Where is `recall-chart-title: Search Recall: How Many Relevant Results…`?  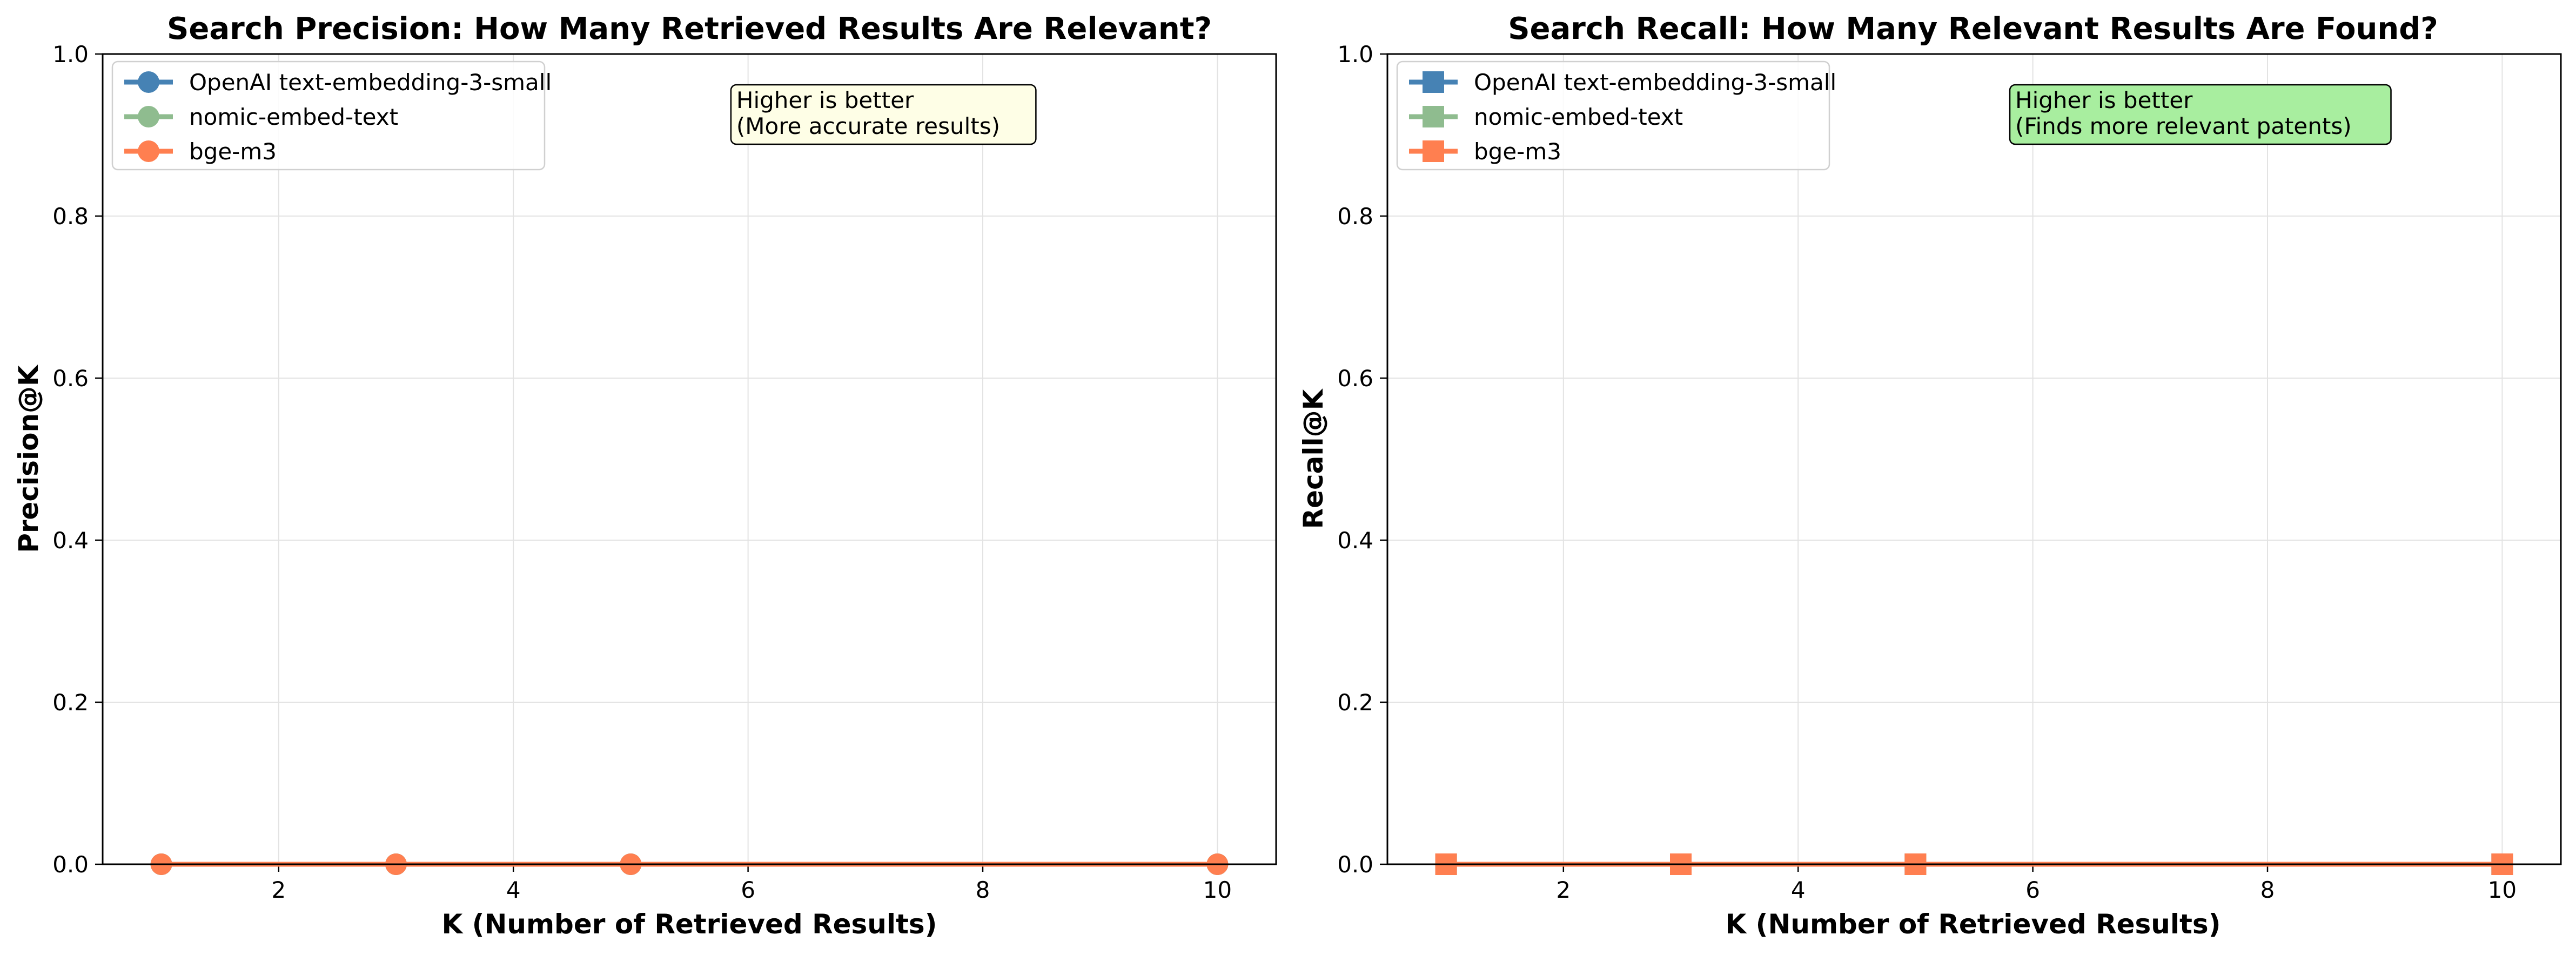 recall-chart-title: Search Recall: How Many Relevant Results… is located at coordinates (1973, 28).